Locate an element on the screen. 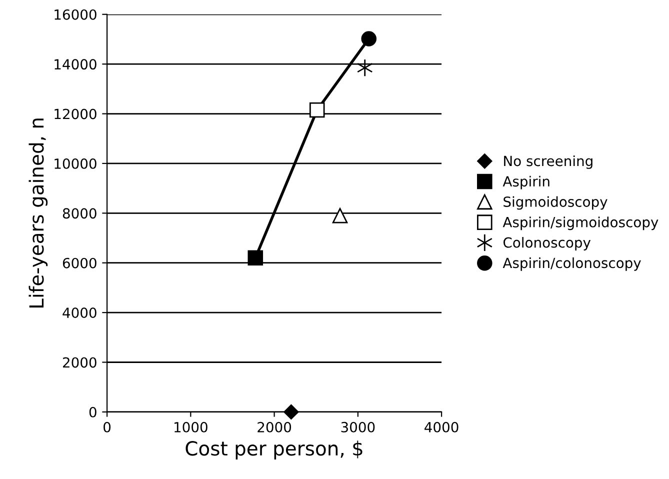  legend-label: Sigmoidoscopy is located at coordinates (556, 203).